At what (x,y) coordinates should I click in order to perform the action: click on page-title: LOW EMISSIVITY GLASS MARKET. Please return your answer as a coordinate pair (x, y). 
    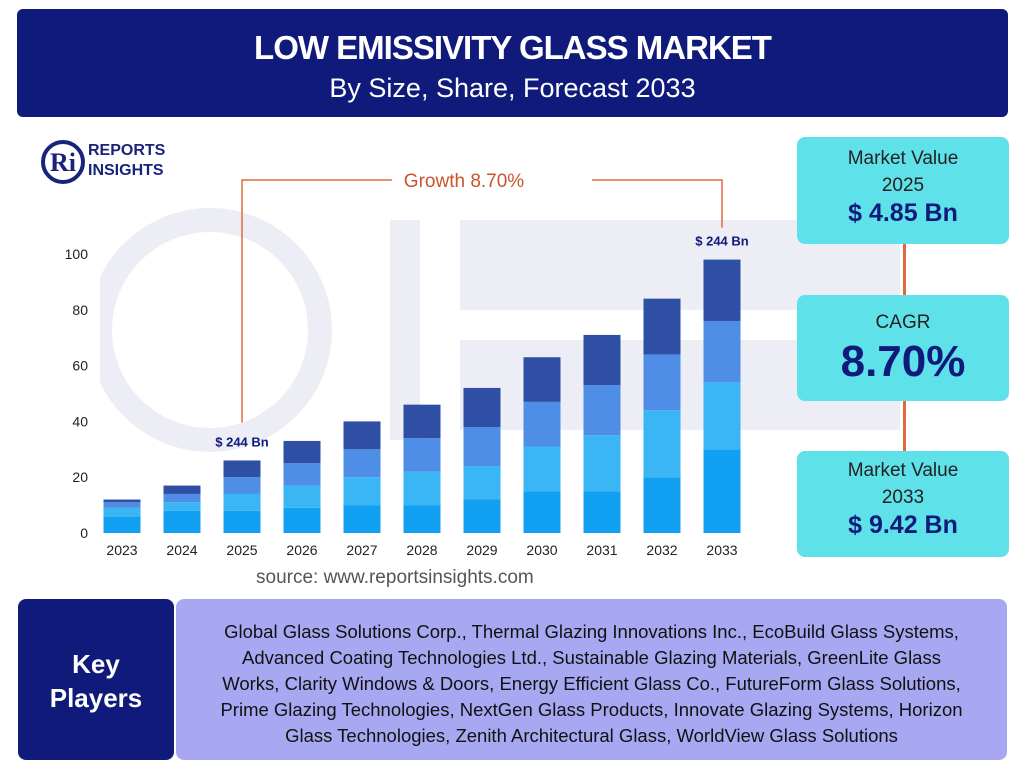
    Looking at the image, I should click on (513, 47).